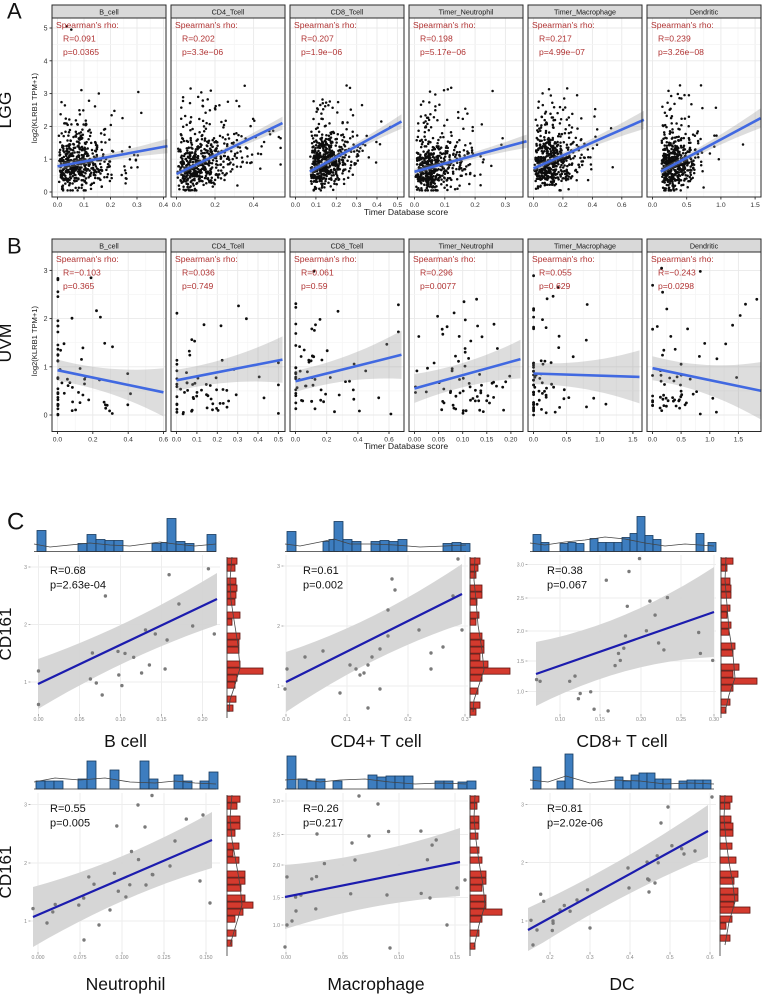 This screenshot has width=763, height=1001. Describe the element at coordinates (621, 741) in the screenshot. I see `svg-text: CD8+ T cell` at that location.